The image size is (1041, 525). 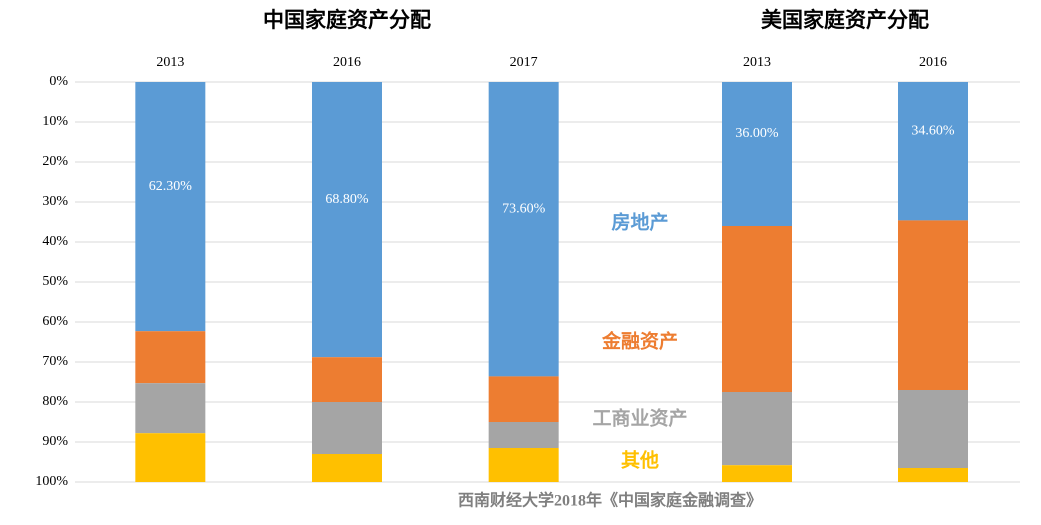 I want to click on y-tick-label: 60%, so click(x=55, y=321).